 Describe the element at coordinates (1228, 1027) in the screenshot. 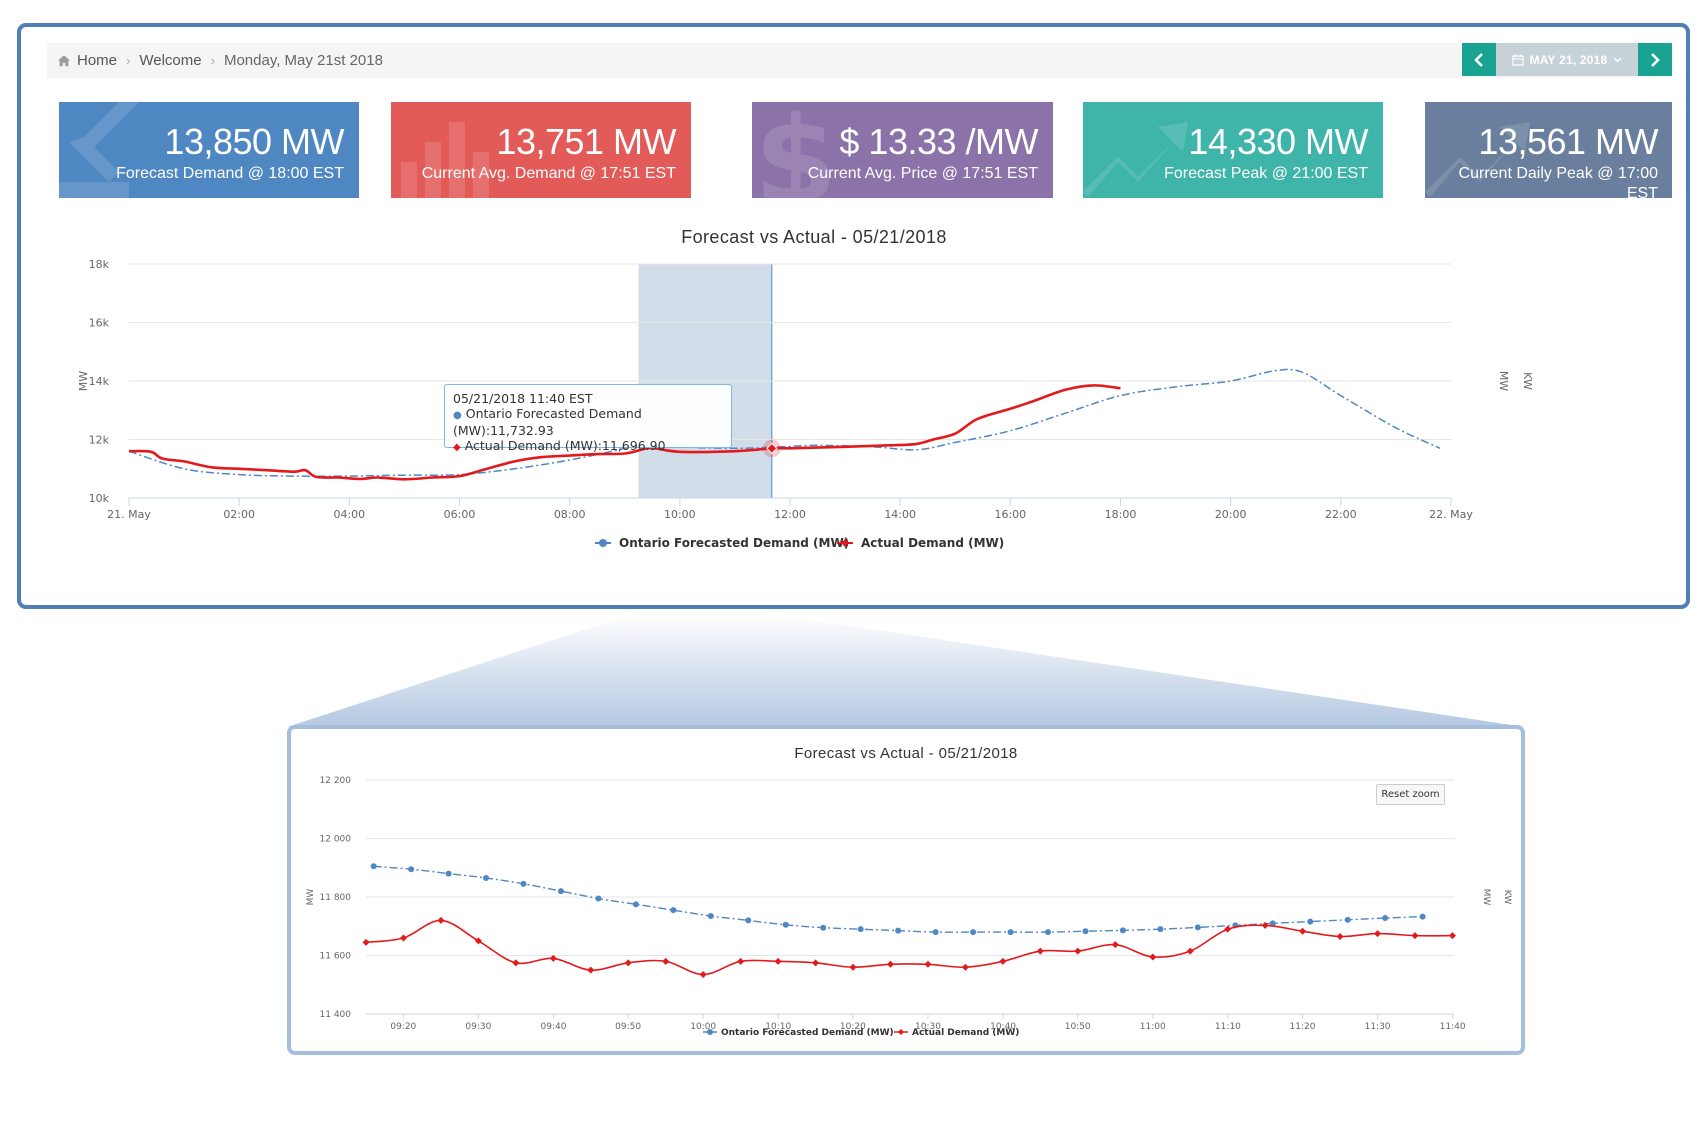

I see `x-tick-label: 11:10` at that location.